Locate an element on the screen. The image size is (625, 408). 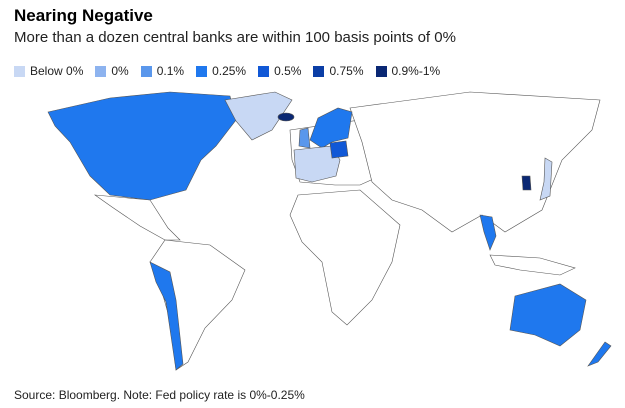
uk is located at coordinates (304, 138).